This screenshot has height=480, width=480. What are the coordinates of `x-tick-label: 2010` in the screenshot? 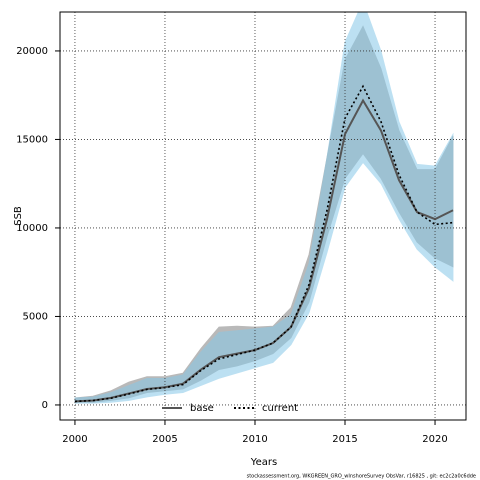 It's located at (254, 439).